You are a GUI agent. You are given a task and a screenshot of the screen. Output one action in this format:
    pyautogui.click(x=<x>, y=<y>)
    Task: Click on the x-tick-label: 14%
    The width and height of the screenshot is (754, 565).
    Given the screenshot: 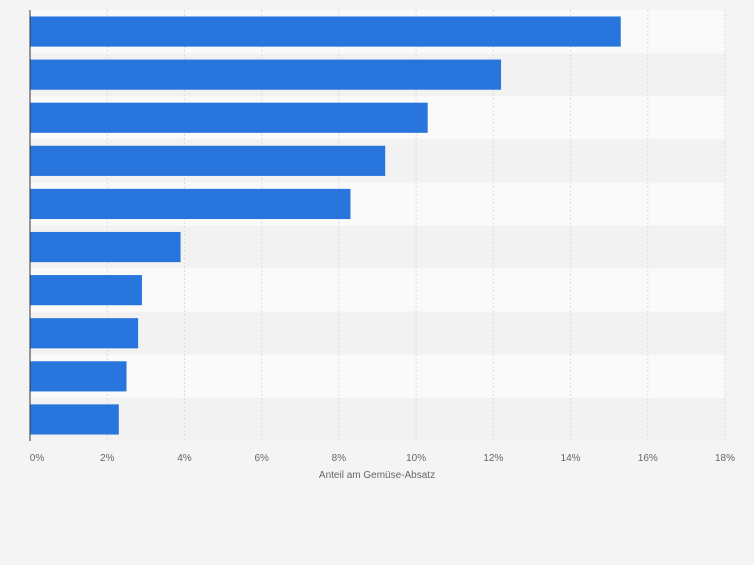 What is the action you would take?
    pyautogui.click(x=571, y=458)
    